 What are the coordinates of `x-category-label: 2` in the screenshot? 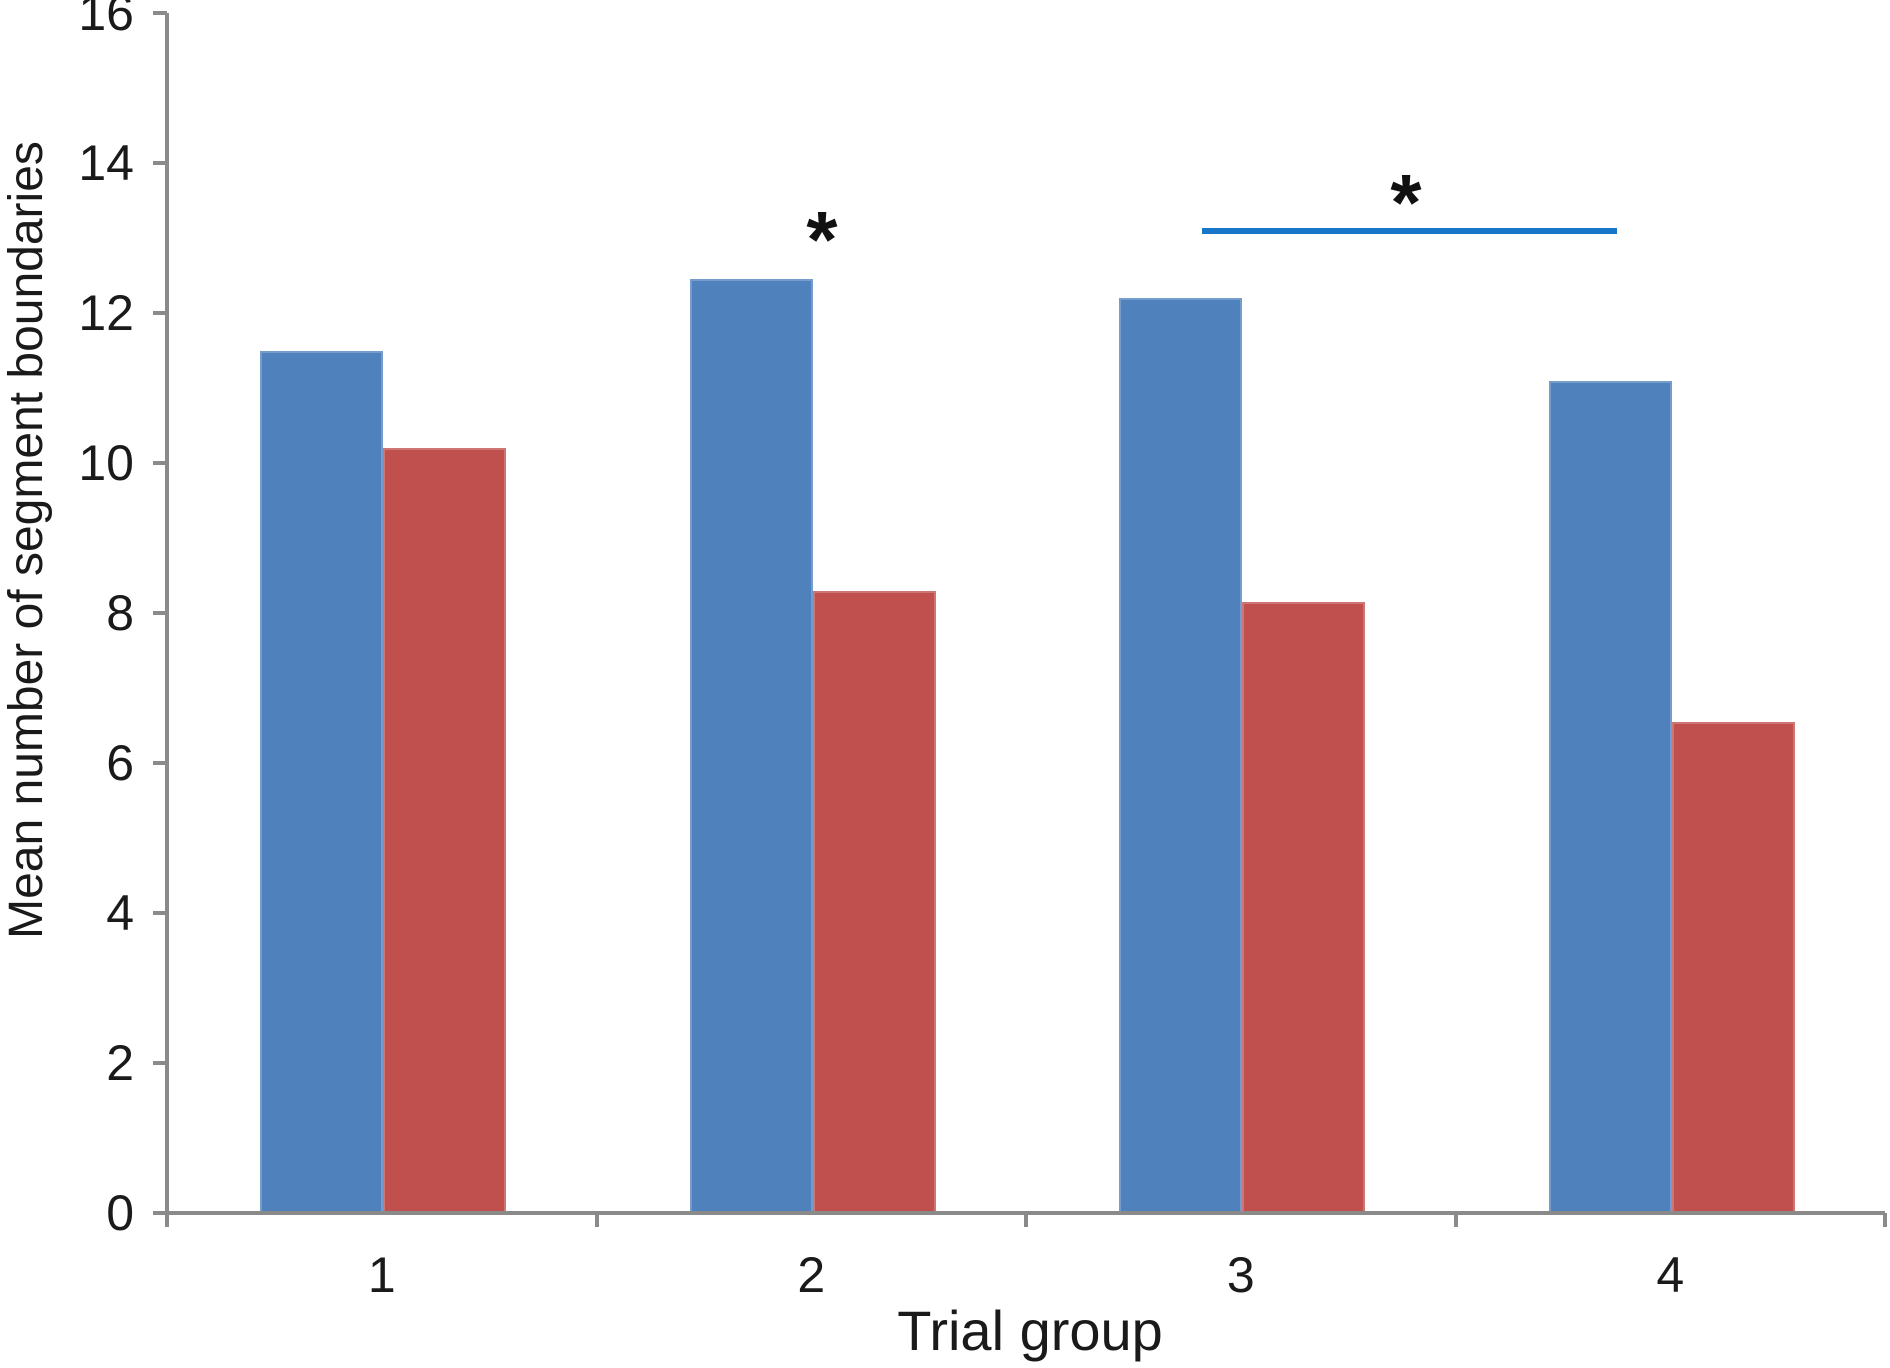 It's located at (811, 1275).